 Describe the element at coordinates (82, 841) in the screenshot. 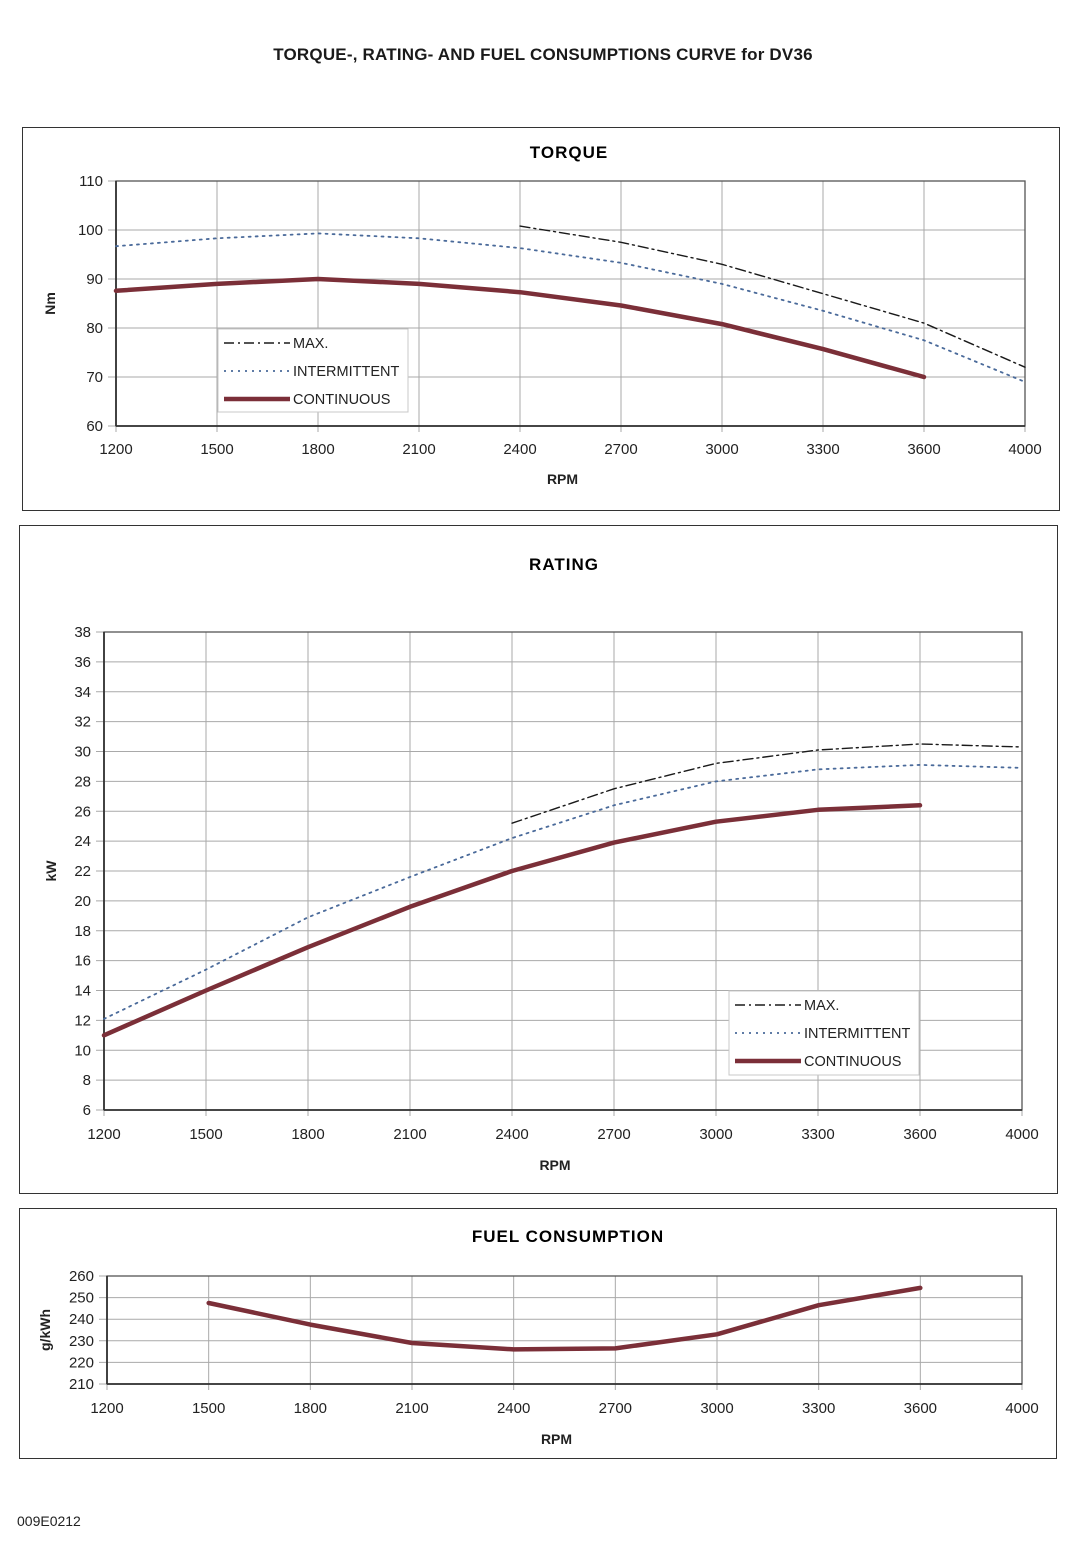

I see `y-tick-label: 24` at that location.